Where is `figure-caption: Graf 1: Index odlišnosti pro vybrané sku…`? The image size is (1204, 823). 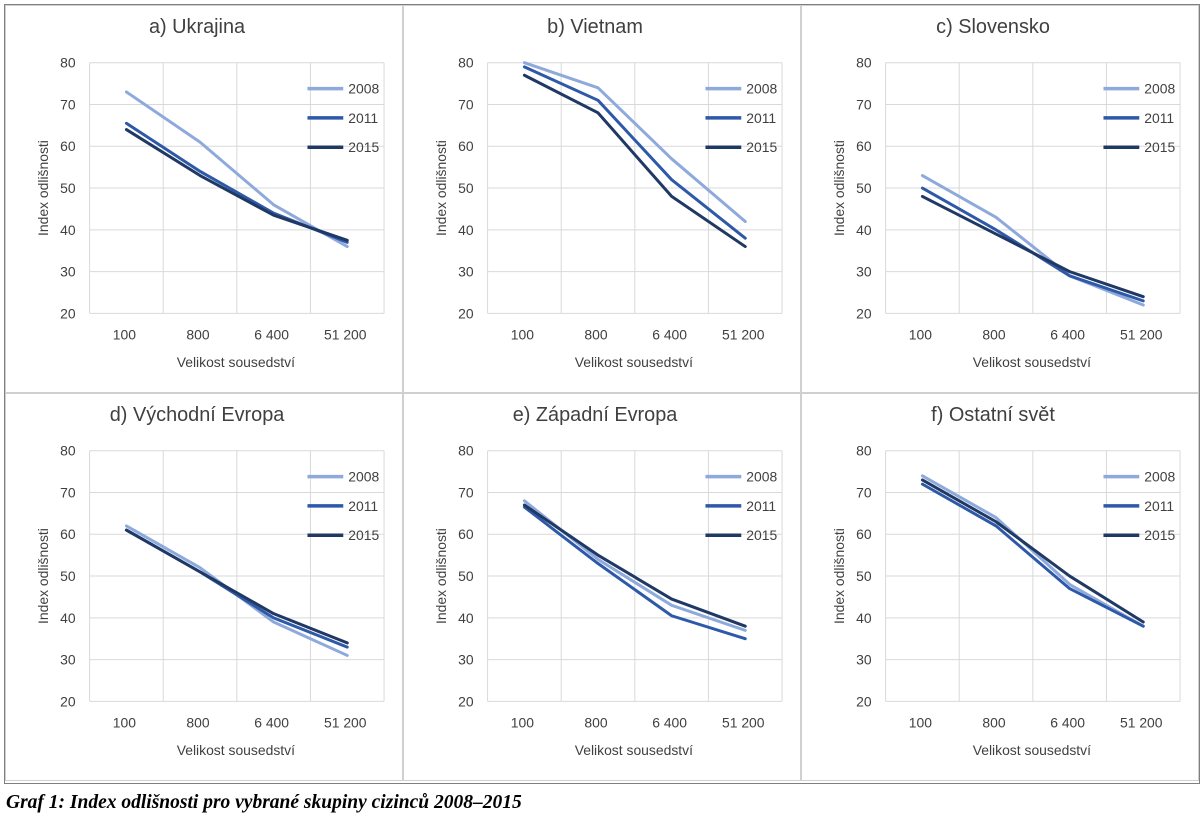
figure-caption: Graf 1: Index odlišnosti pro vybrané sku… is located at coordinates (264, 802).